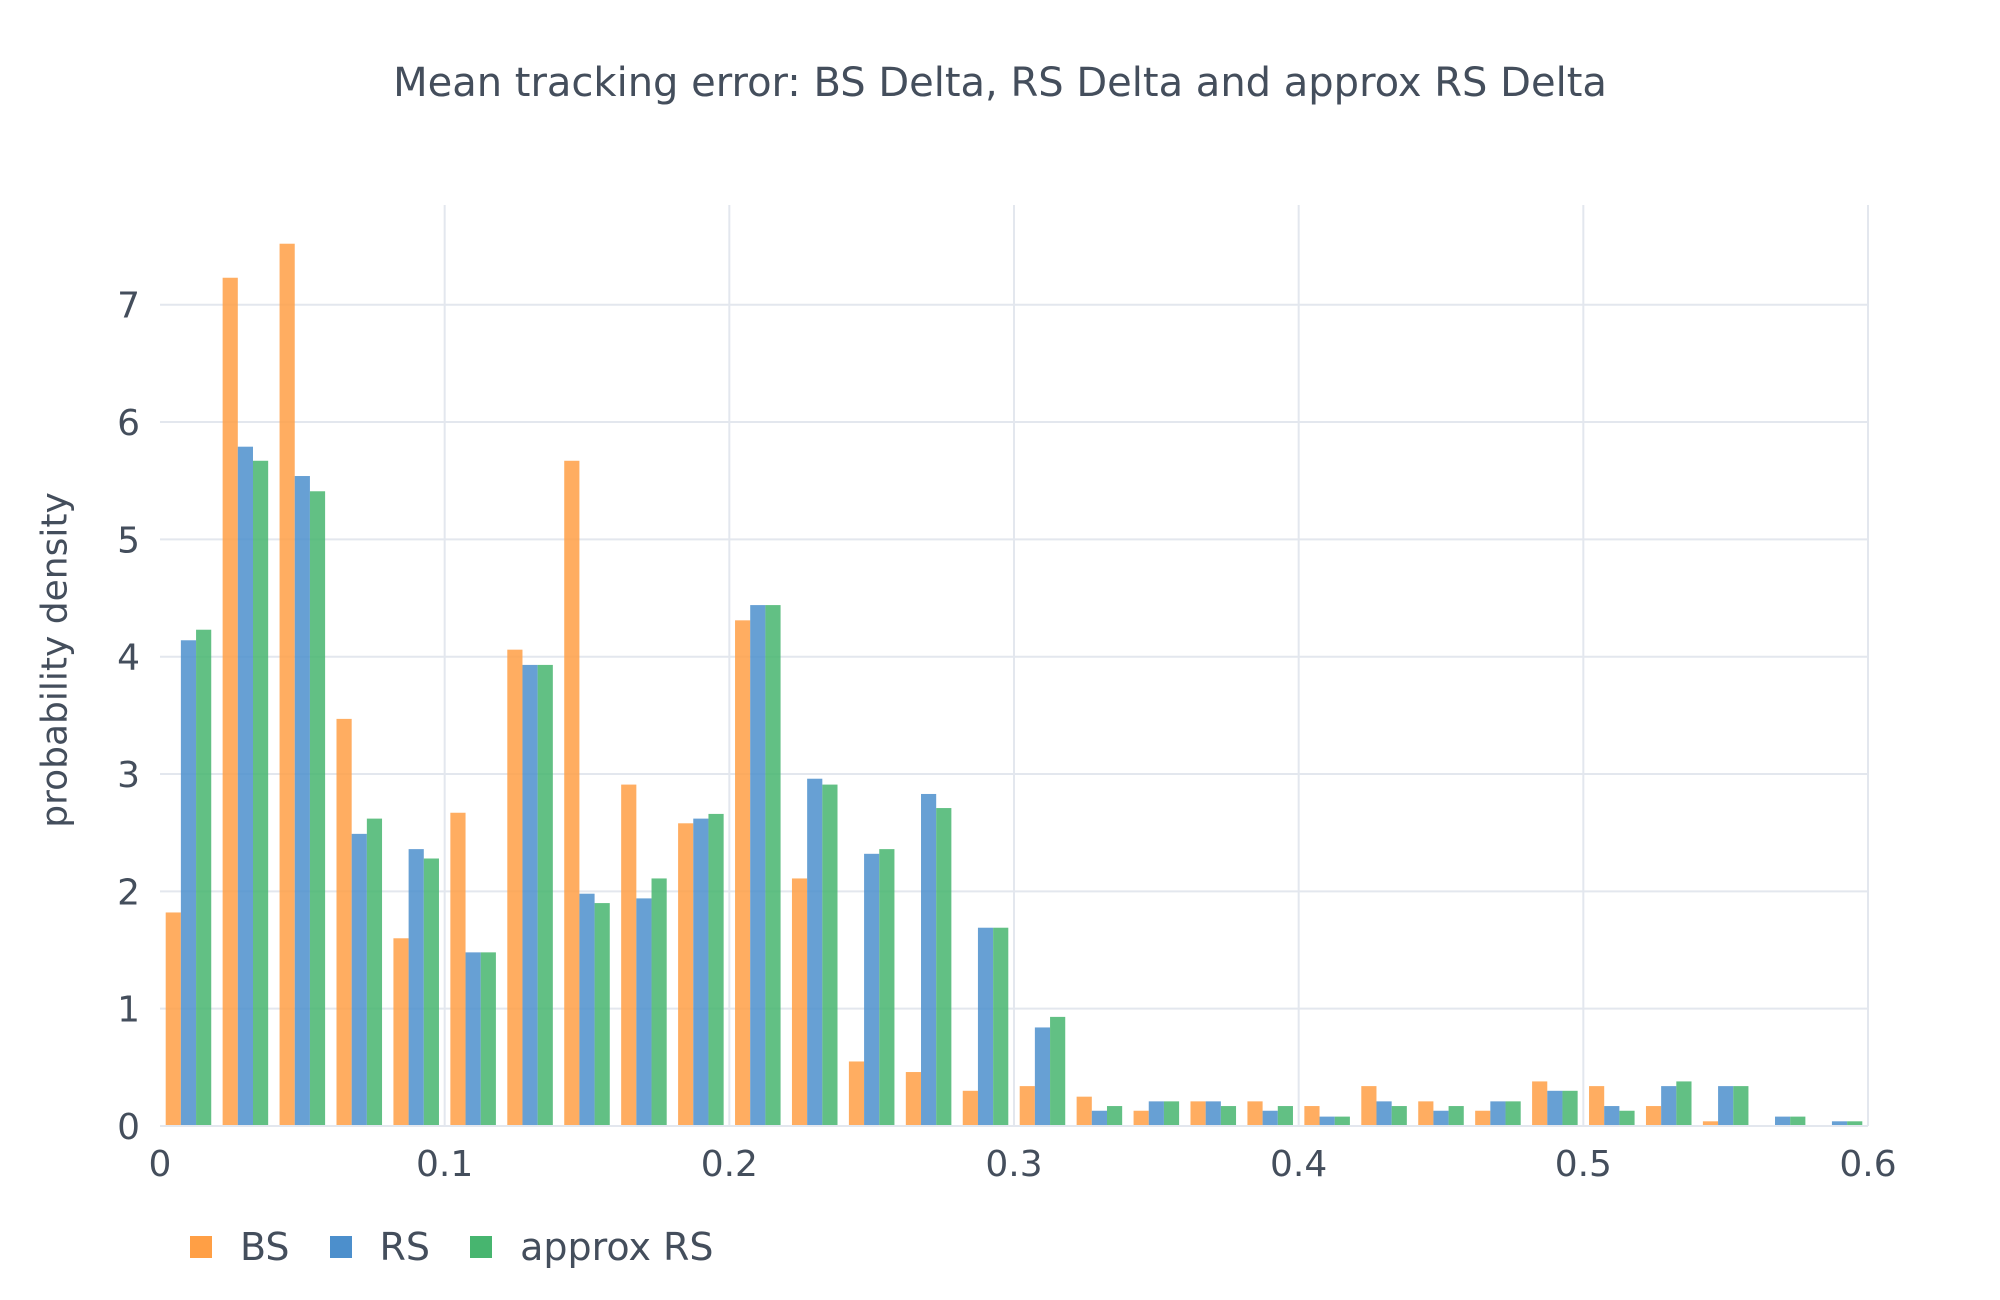  I want to click on x-tick-label: 0.1, so click(444, 1164).